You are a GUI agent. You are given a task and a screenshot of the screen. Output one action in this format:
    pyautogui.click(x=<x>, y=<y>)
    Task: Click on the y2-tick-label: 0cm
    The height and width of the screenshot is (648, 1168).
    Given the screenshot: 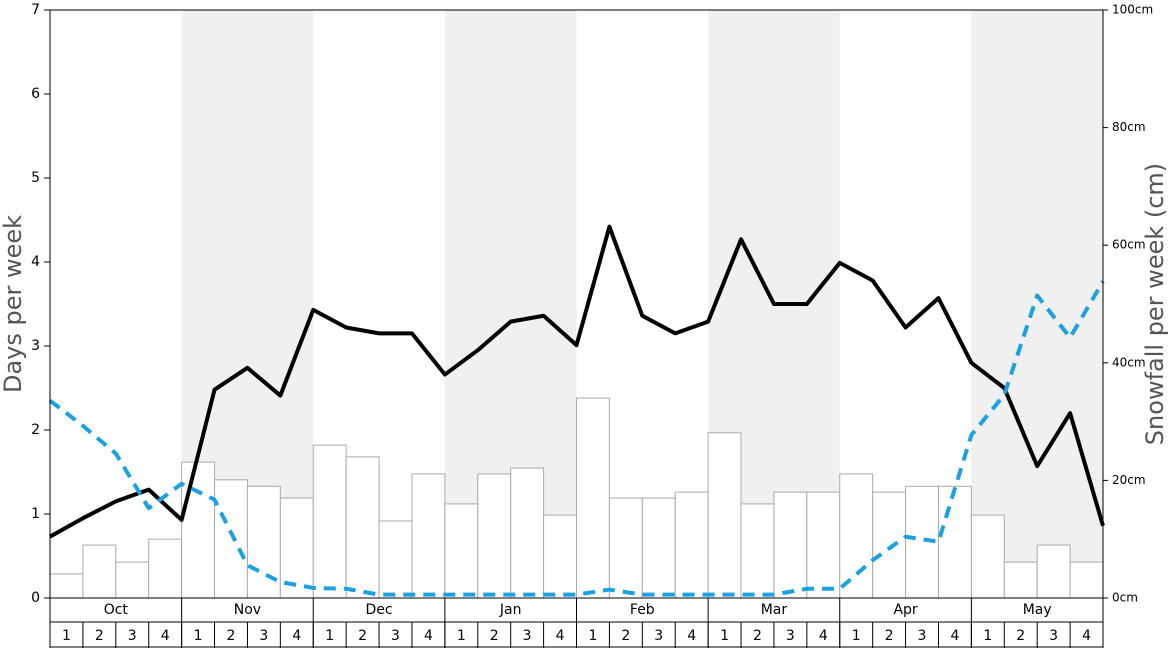 What is the action you would take?
    pyautogui.click(x=1125, y=598)
    